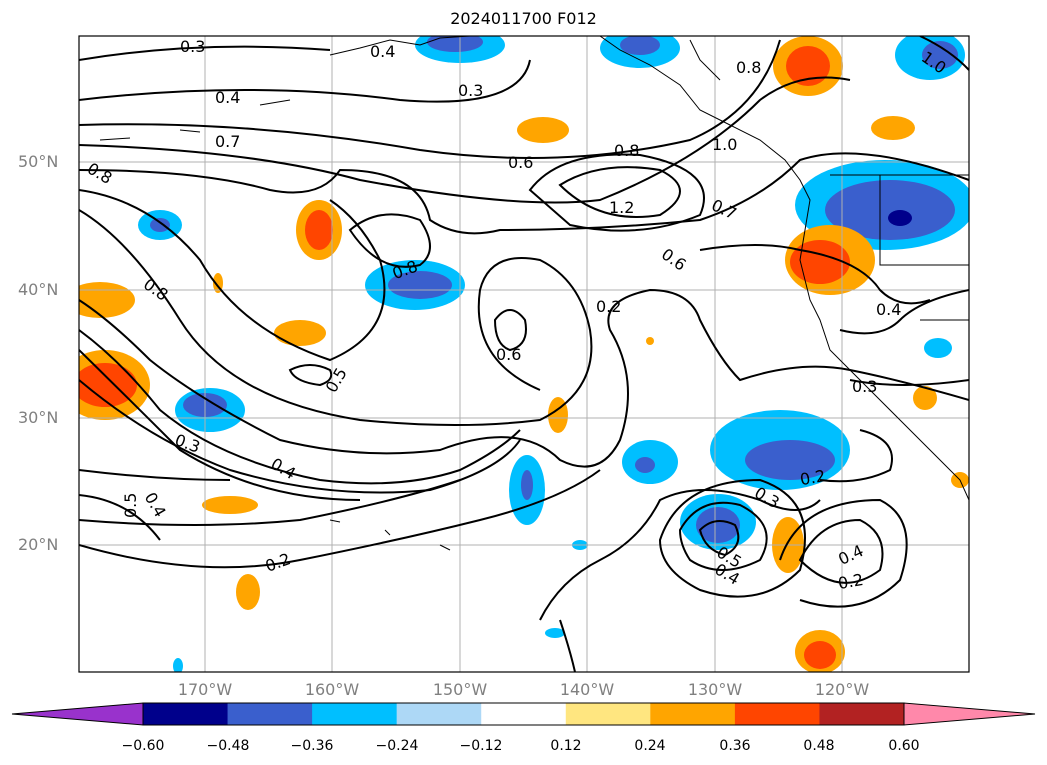 The width and height of the screenshot is (1047, 765). Describe the element at coordinates (332, 689) in the screenshot. I see `lon-label: 160°W` at that location.